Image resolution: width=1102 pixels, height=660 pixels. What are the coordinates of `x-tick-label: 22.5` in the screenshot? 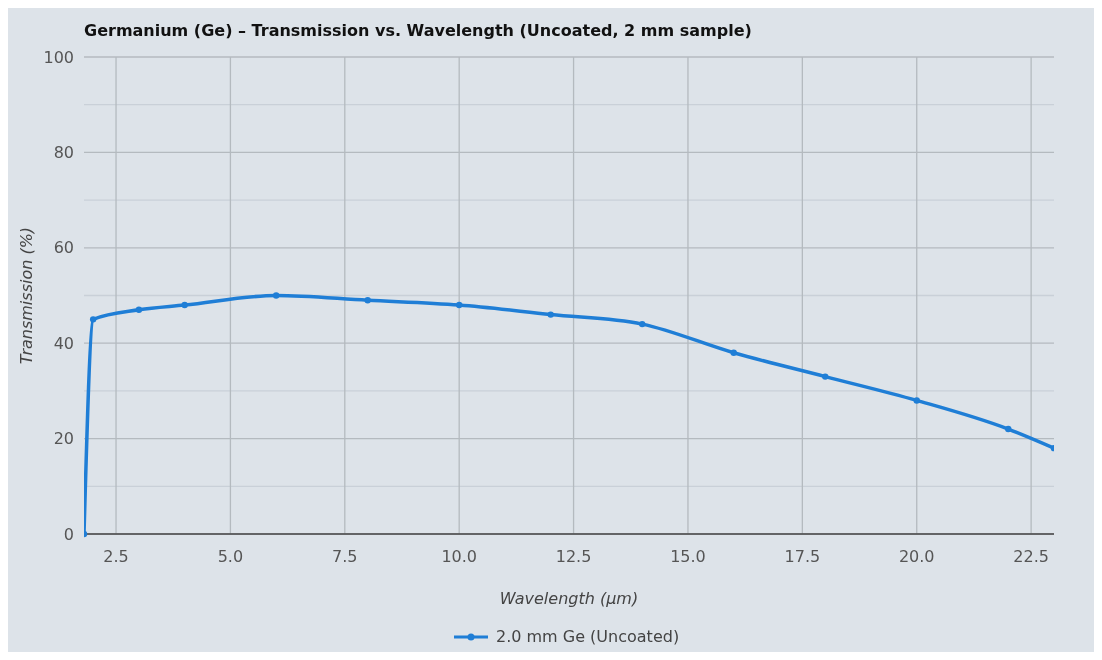 It's located at (1031, 556).